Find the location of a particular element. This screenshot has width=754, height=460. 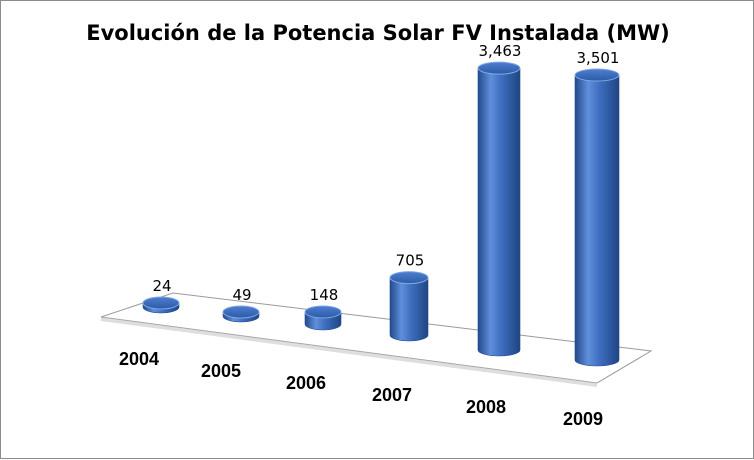

bar-2009 is located at coordinates (597, 217).